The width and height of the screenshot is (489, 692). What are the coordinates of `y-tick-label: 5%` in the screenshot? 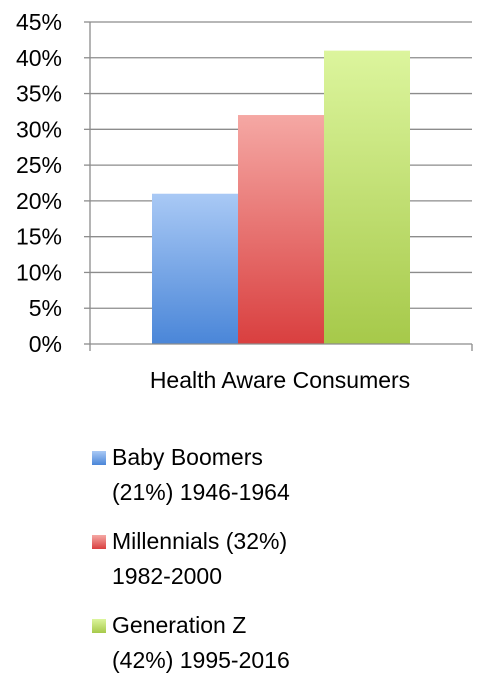 It's located at (45, 308).